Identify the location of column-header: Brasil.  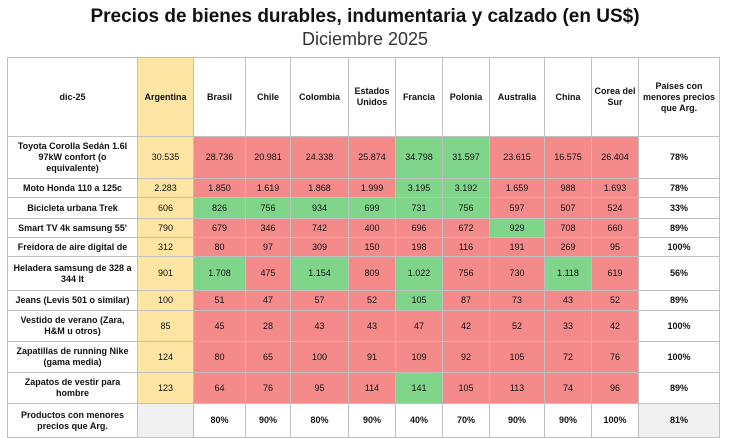
(219, 97).